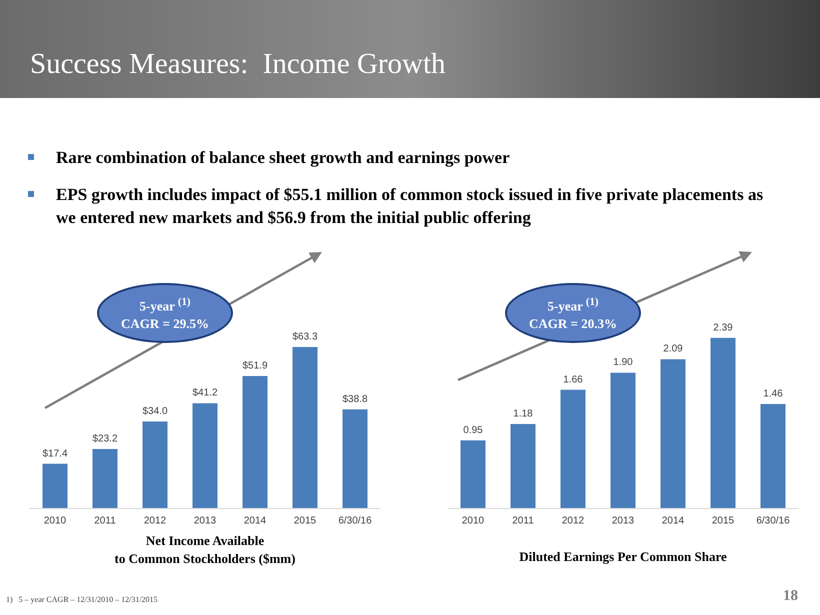  I want to click on x-axis-title: Diluted Earnings Per Common Share, so click(623, 557).